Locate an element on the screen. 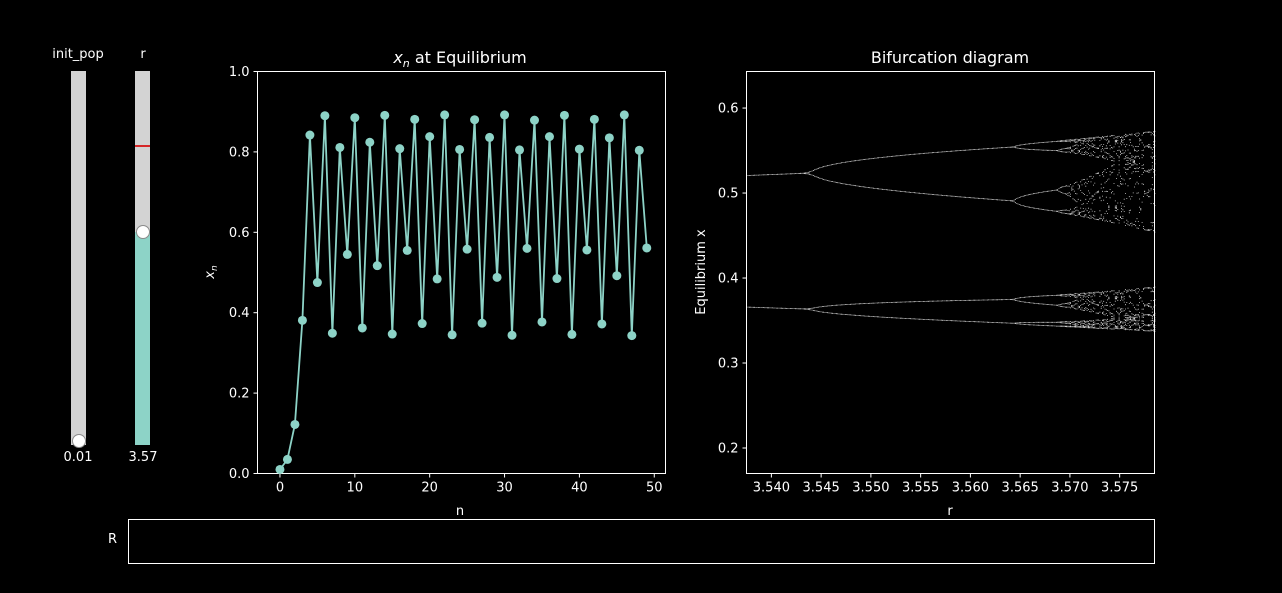 The height and width of the screenshot is (593, 1282). xn-chart-title: xn at Equilibrium is located at coordinates (459, 59).